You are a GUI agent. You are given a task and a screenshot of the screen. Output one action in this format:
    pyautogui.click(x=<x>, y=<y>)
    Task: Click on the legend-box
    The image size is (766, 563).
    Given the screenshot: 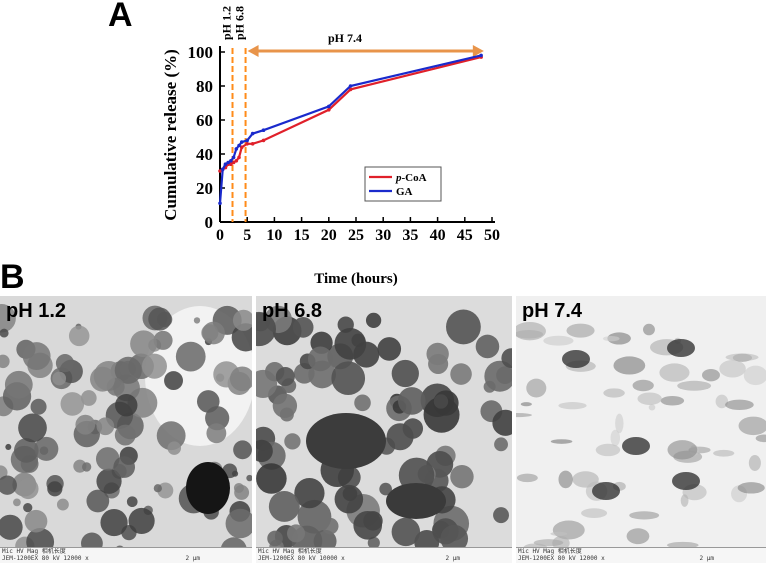 What is the action you would take?
    pyautogui.click(x=403, y=184)
    